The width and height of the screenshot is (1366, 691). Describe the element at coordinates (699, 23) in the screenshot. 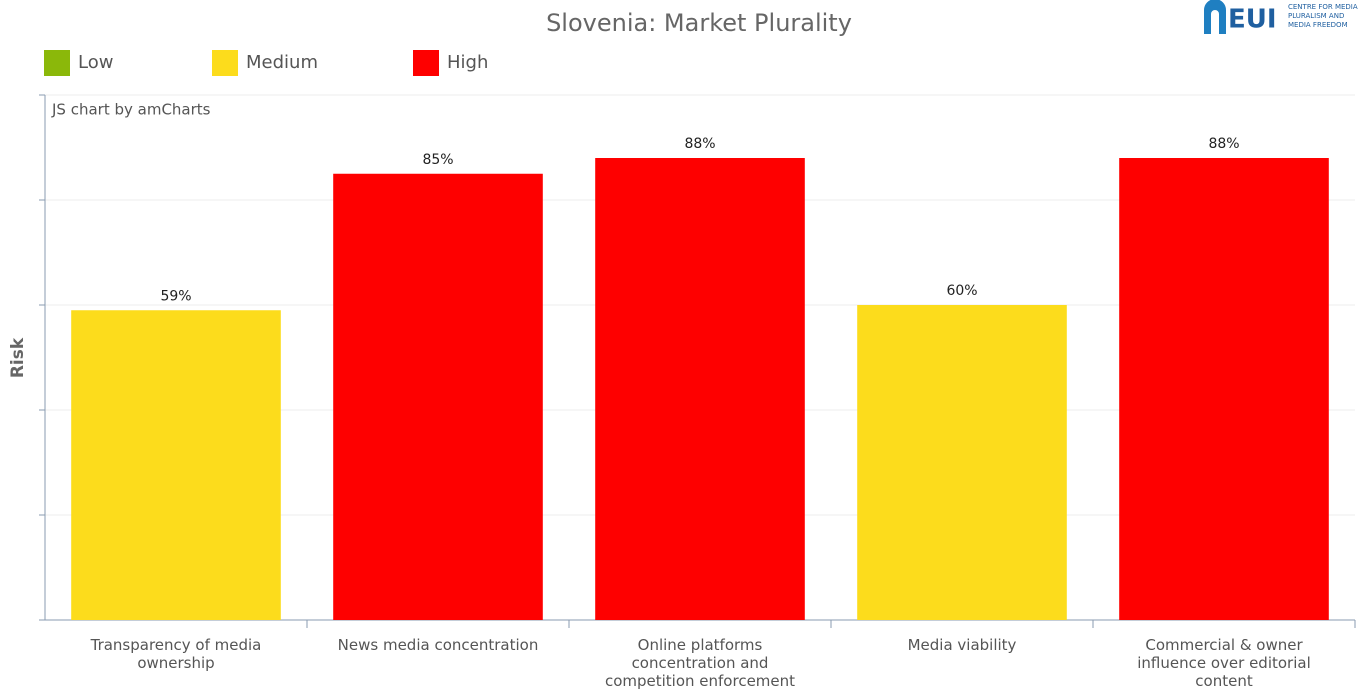

I see `chart-title: Slovenia: Market Plurality` at that location.